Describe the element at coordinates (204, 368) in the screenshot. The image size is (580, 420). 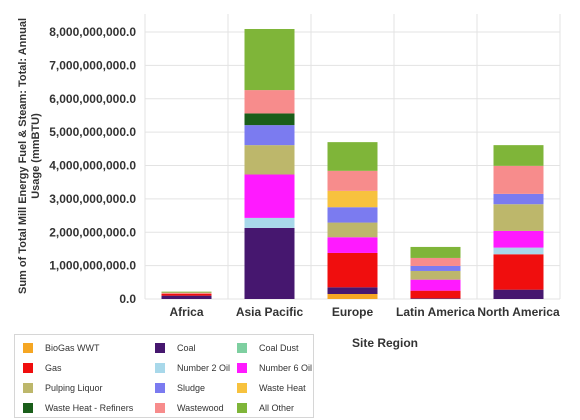
I see `legend-label: Number 2 Oil` at that location.